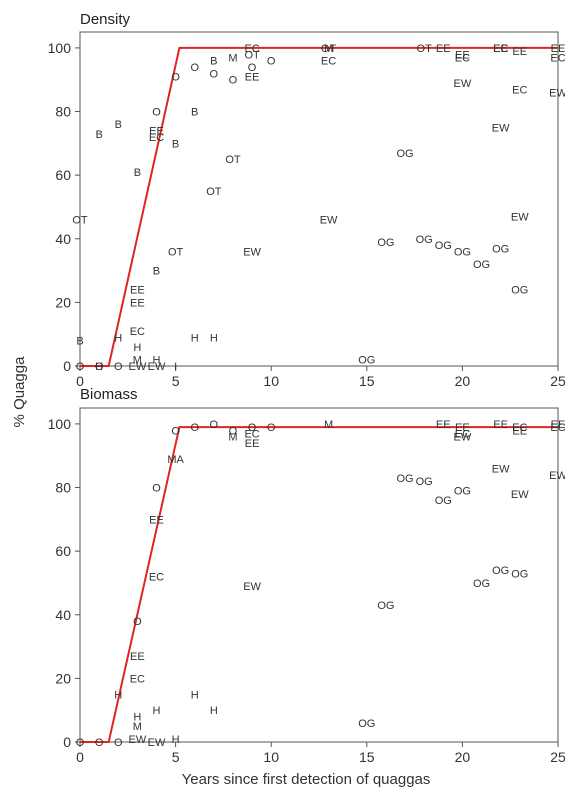 Image resolution: width=565 pixels, height=797 pixels. Describe the element at coordinates (60, 48) in the screenshot. I see `density-y-tick-label: 100` at that location.